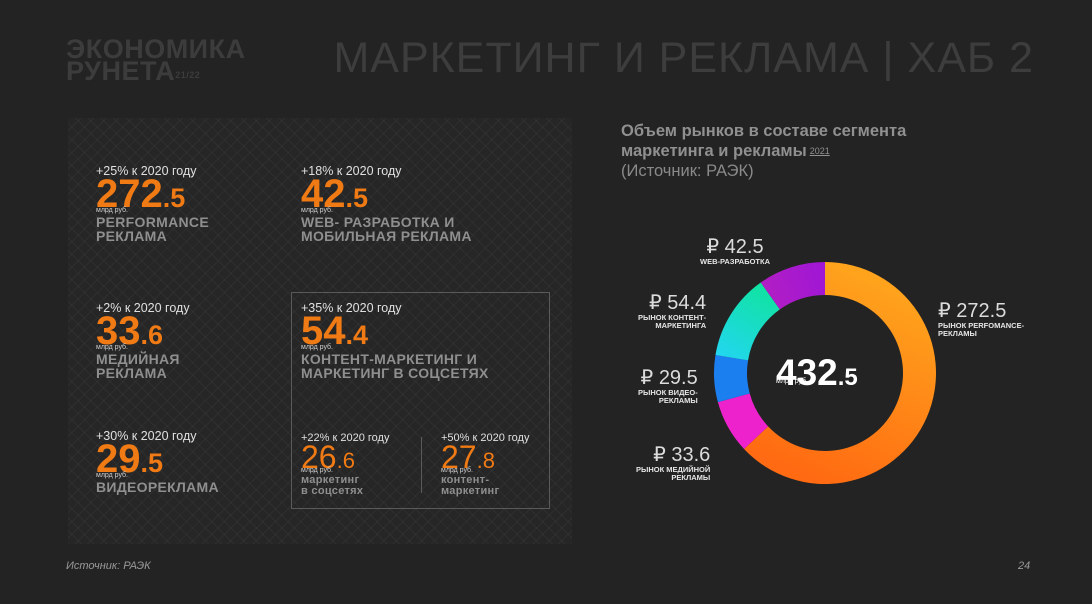 The width and height of the screenshot is (1092, 604). Describe the element at coordinates (108, 566) in the screenshot. I see `footer-source: Источник: РАЭК` at that location.